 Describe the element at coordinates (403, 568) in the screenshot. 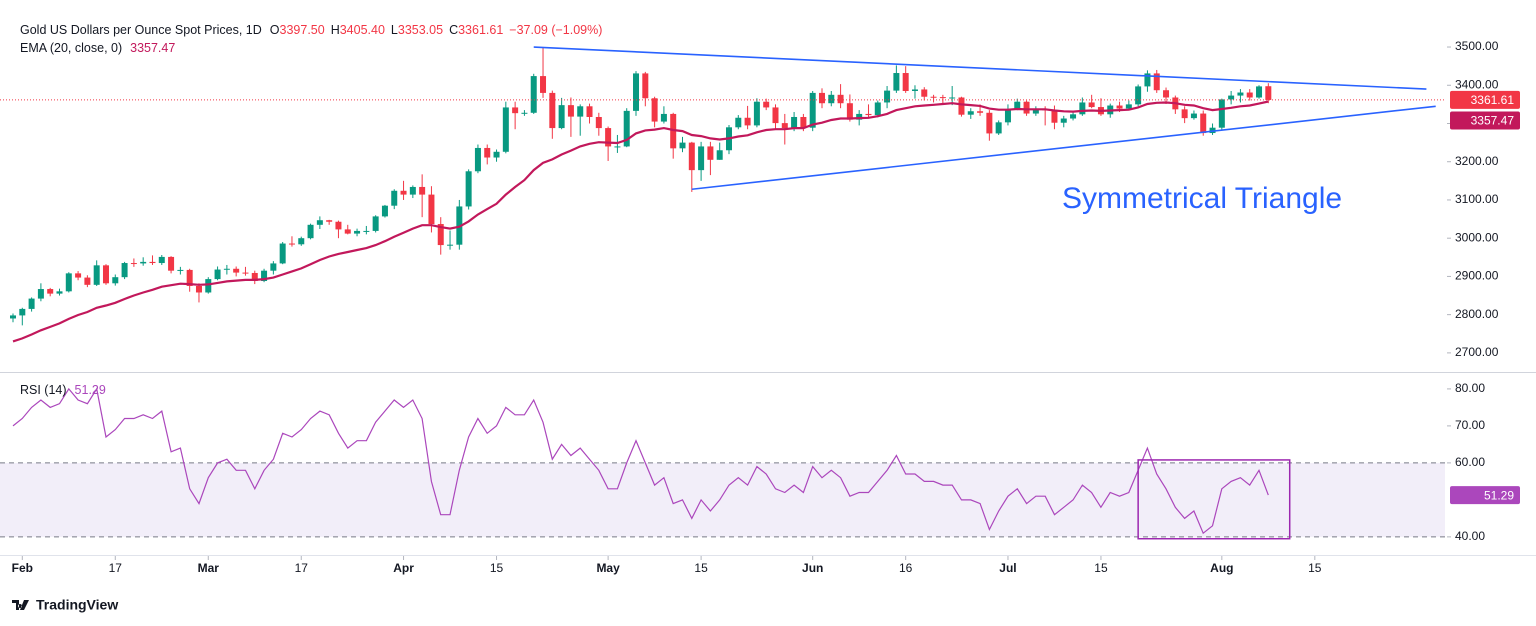

I see `x-tick-label: Apr` at that location.